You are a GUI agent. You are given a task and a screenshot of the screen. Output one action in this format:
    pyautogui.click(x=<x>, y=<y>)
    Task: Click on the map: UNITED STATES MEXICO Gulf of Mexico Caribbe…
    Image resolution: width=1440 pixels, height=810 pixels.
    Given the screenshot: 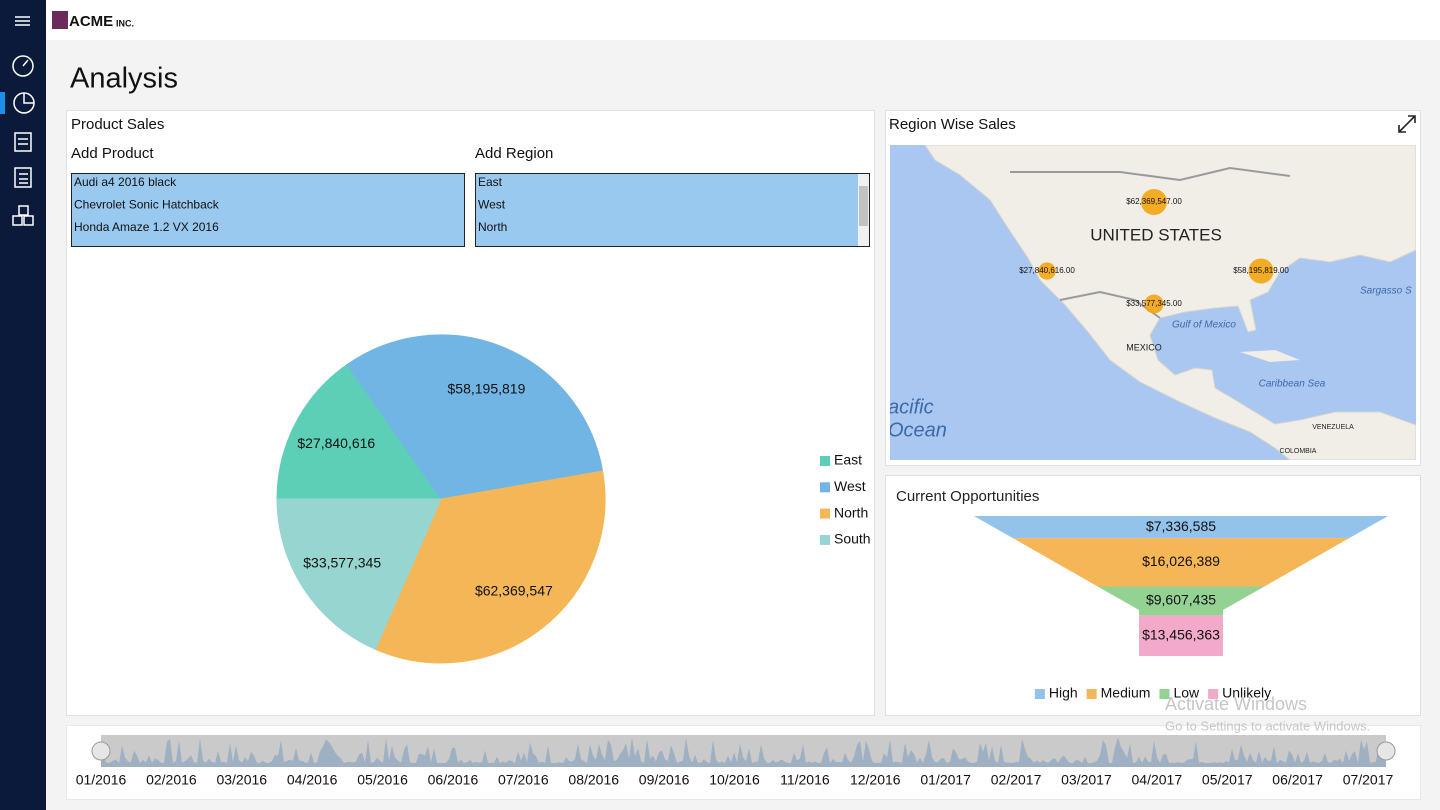 What is the action you would take?
    pyautogui.click(x=1152, y=302)
    